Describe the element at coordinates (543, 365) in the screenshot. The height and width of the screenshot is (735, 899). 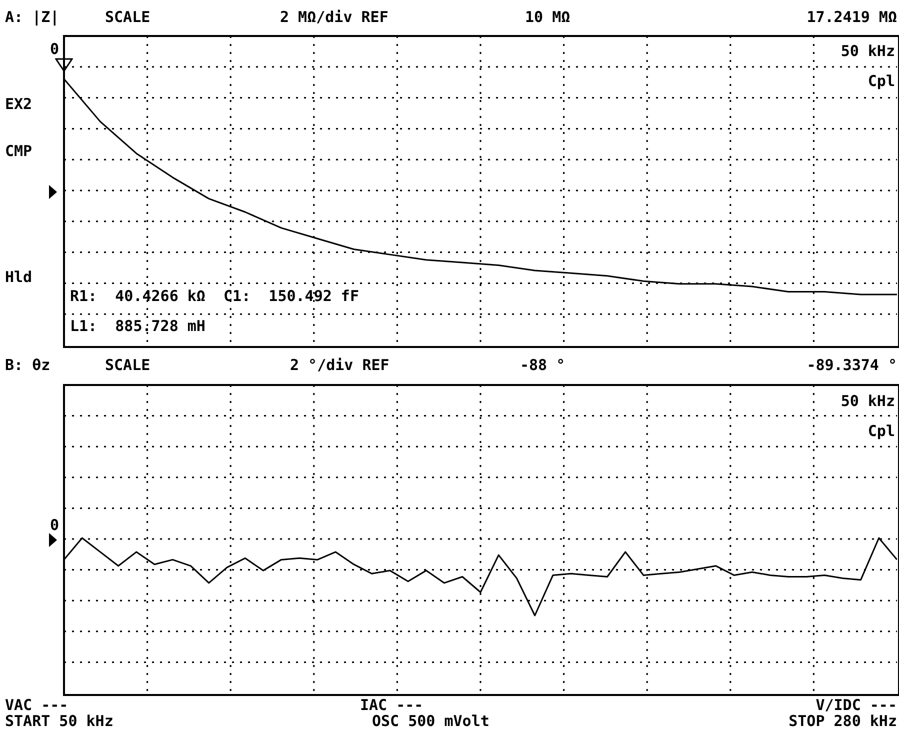
I see `text: -88 °` at that location.